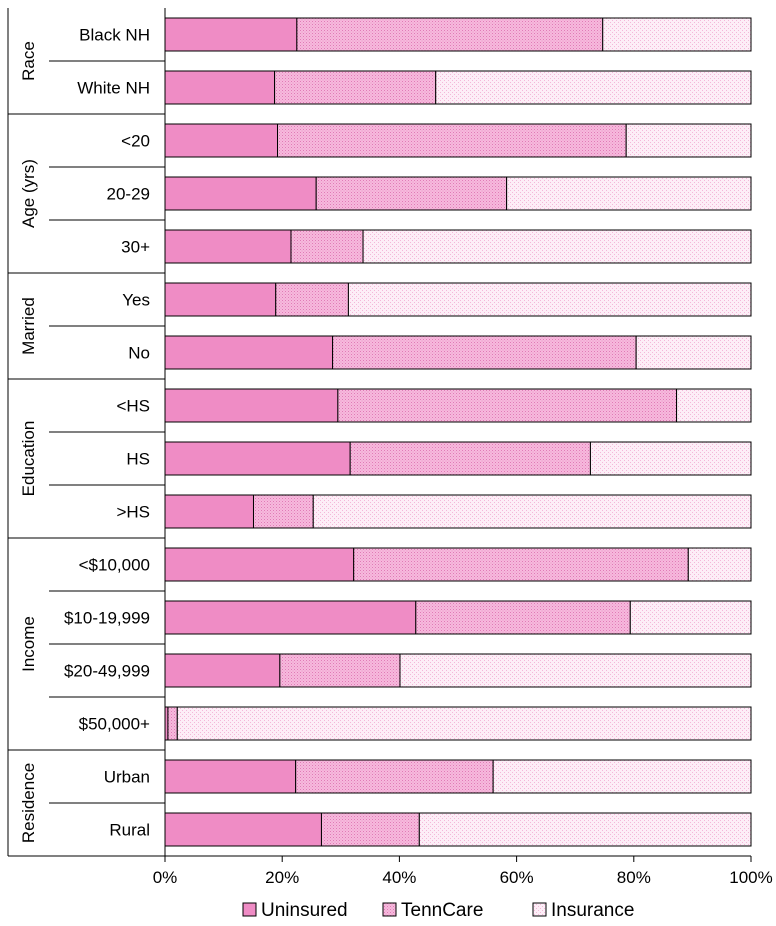  I want to click on bar-tenncare-white-nh, so click(355, 87).